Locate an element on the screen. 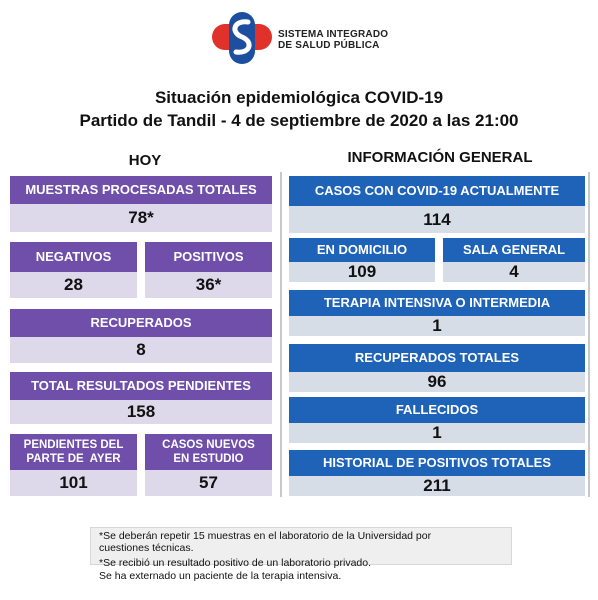  positivos-header: POSITIVOS is located at coordinates (208, 257).